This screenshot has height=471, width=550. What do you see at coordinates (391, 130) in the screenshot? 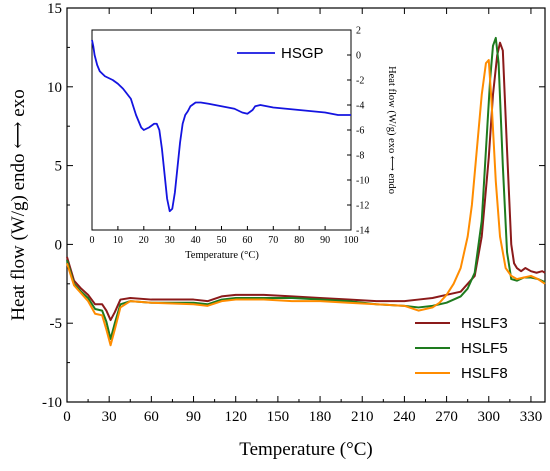
I see `inset-y-axis-title: Heat flow (W/g) exo ⟷ endo` at bounding box center [391, 130].